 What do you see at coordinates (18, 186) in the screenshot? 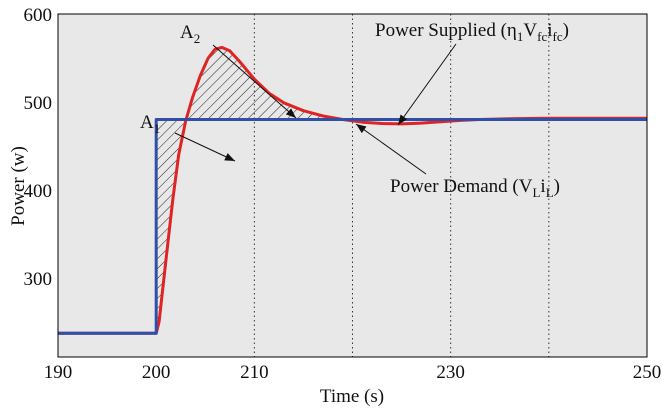
I see `y-axis-label: Power (w)` at bounding box center [18, 186].